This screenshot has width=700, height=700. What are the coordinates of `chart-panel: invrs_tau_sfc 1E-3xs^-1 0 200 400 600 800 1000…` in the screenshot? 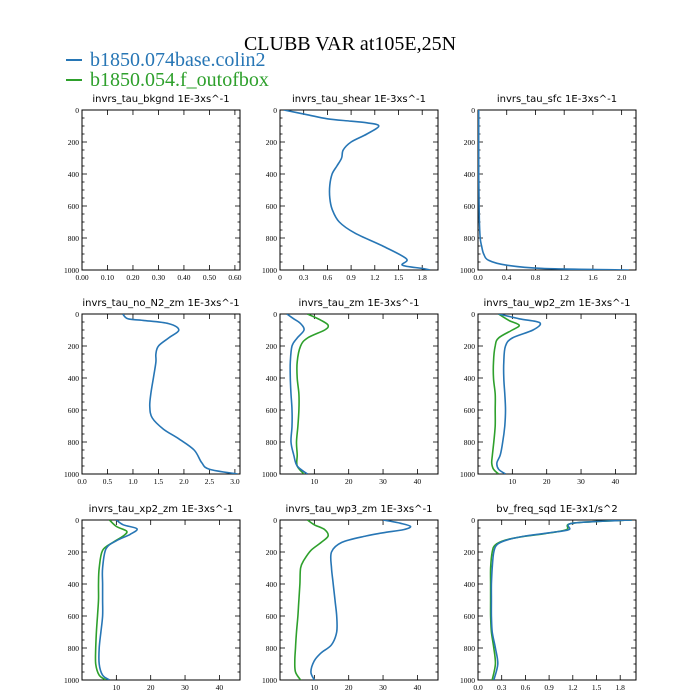 It's located at (548, 188).